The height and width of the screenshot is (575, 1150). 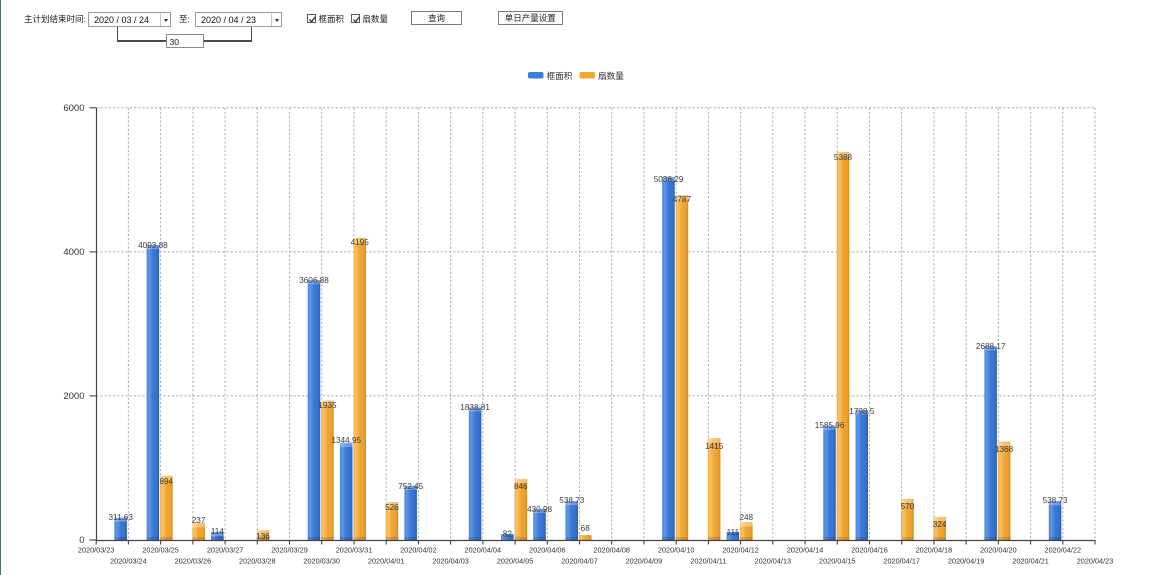 What do you see at coordinates (991, 346) in the screenshot?
I see `svg-text: 2688.17` at bounding box center [991, 346].